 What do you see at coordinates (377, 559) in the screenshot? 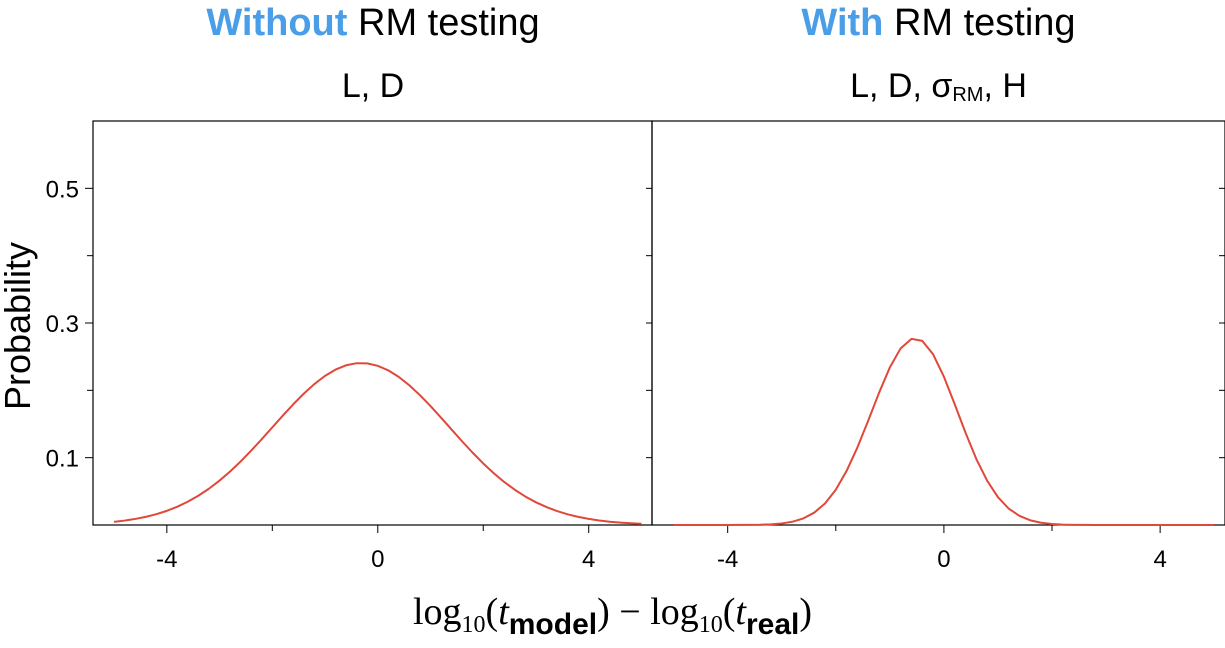
I see `left-x-tick-label: 0` at bounding box center [377, 559].